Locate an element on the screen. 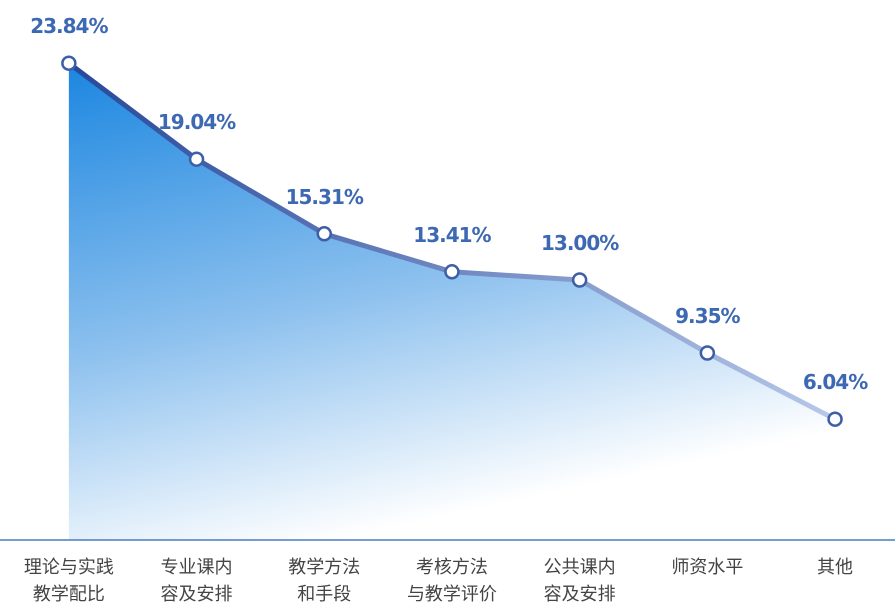 This screenshot has width=895, height=608. value-label: 6.04% is located at coordinates (835, 382).